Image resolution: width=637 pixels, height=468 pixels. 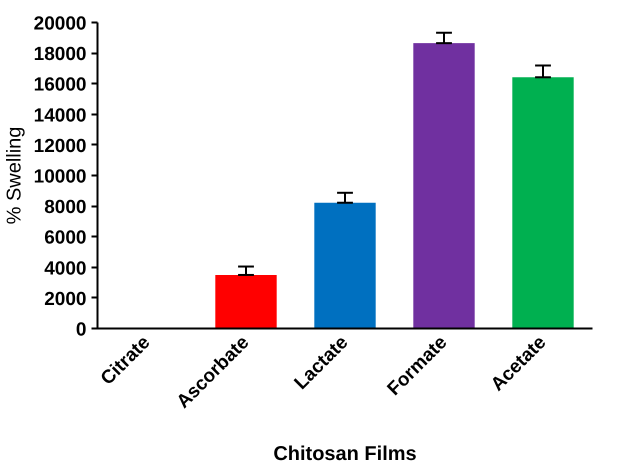 I want to click on y-tick-label: 18000, so click(x=60, y=55).